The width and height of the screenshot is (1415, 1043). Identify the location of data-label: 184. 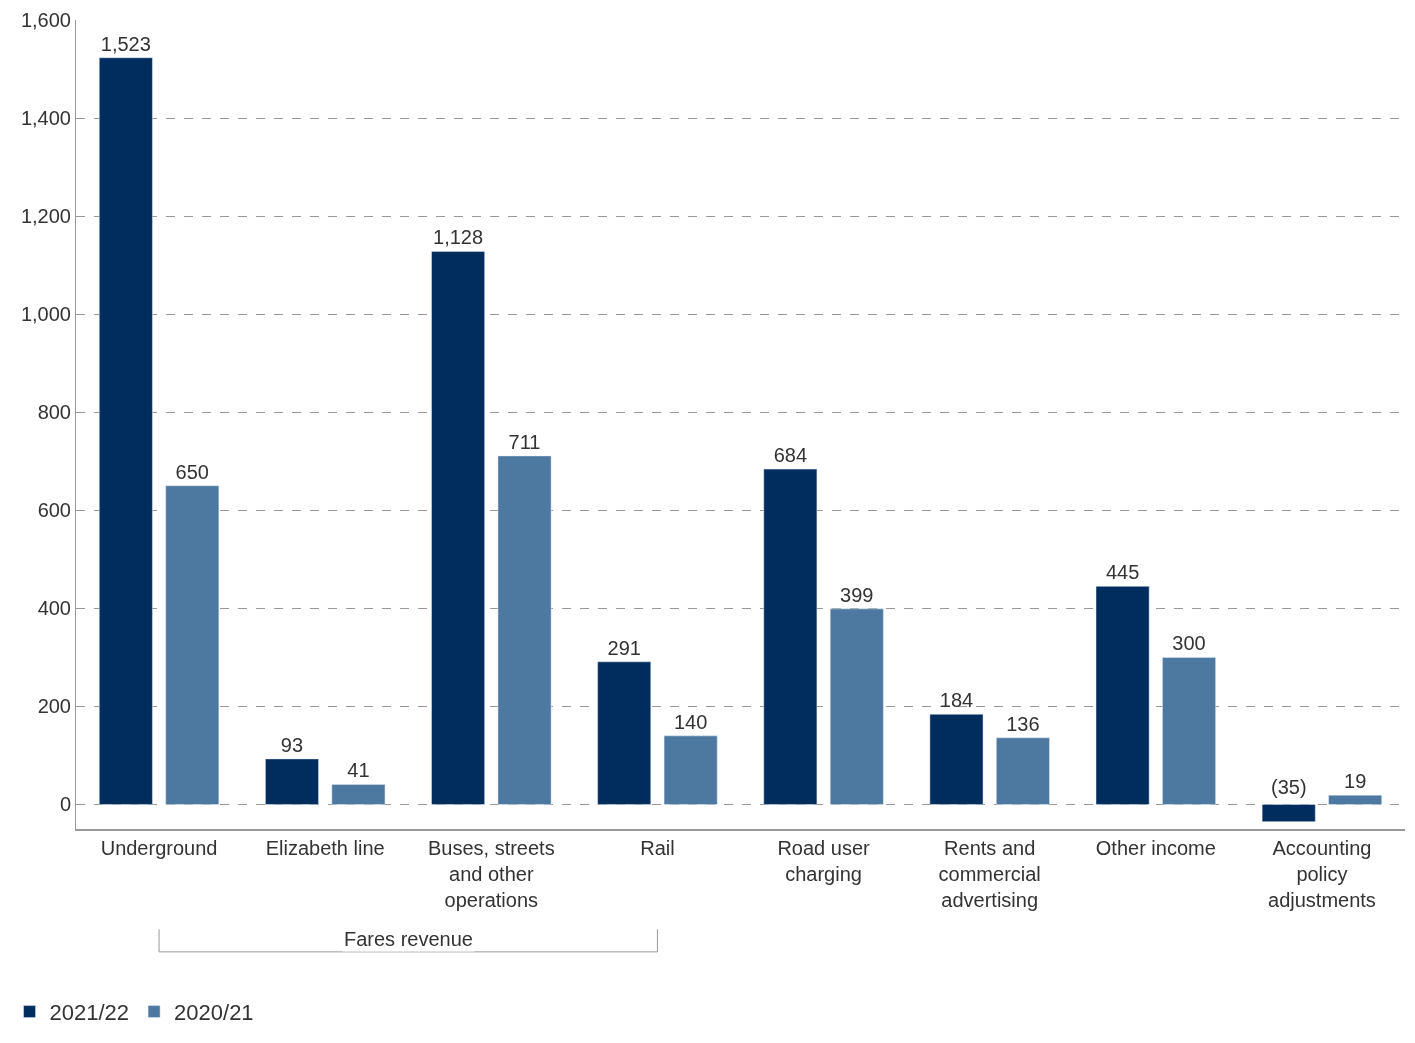
(956, 700).